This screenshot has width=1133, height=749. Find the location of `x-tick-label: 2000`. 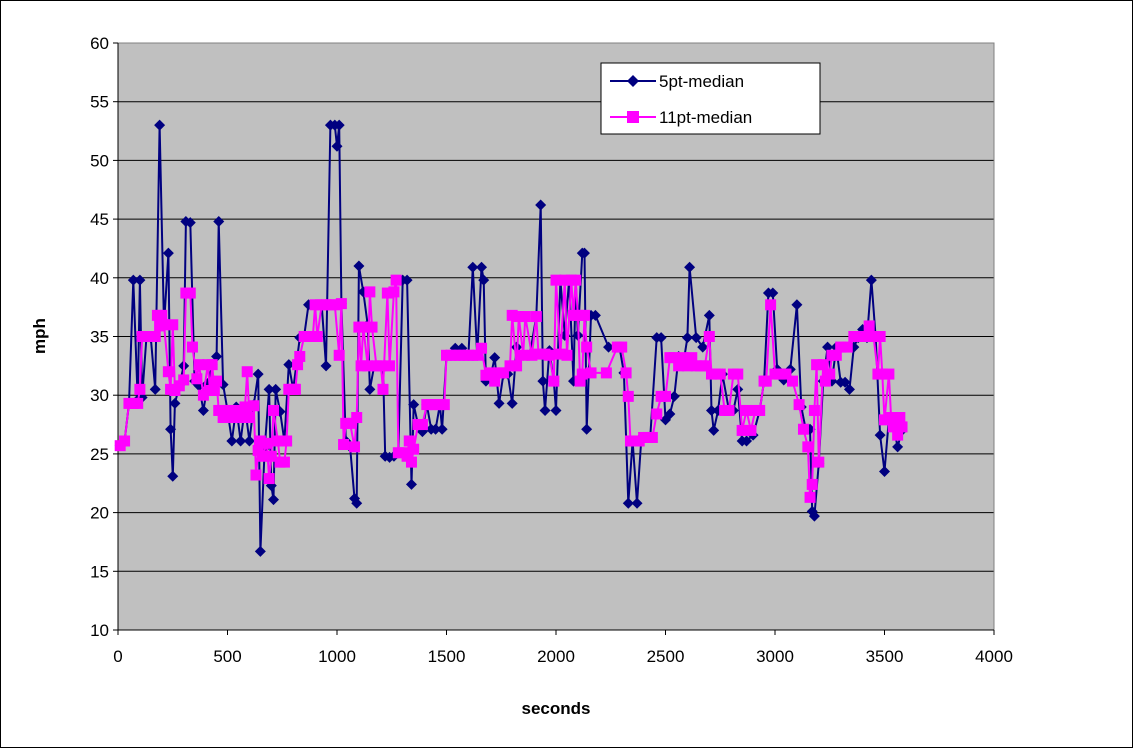

x-tick-label: 2000 is located at coordinates (556, 656).